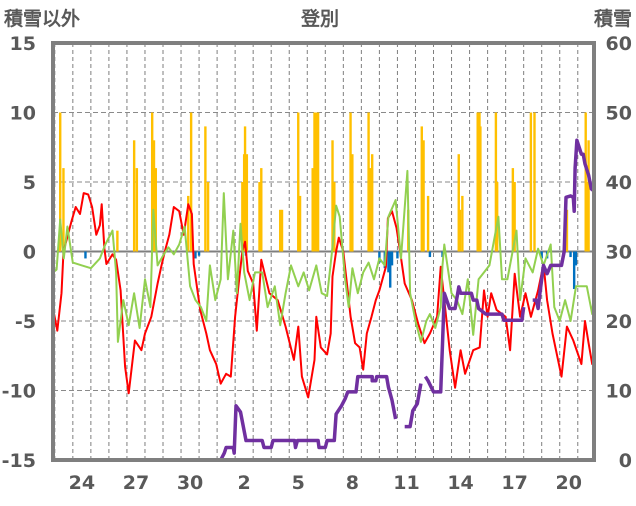 This screenshot has height=506, width=636. I want to click on x-tick-label: 20, so click(569, 483).